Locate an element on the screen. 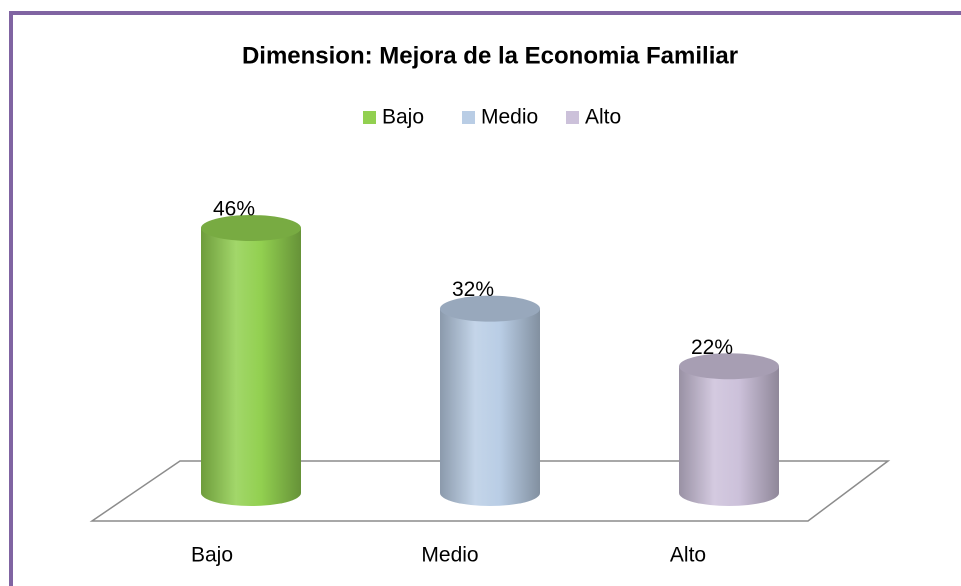  x-tick-label: Alto is located at coordinates (688, 555).